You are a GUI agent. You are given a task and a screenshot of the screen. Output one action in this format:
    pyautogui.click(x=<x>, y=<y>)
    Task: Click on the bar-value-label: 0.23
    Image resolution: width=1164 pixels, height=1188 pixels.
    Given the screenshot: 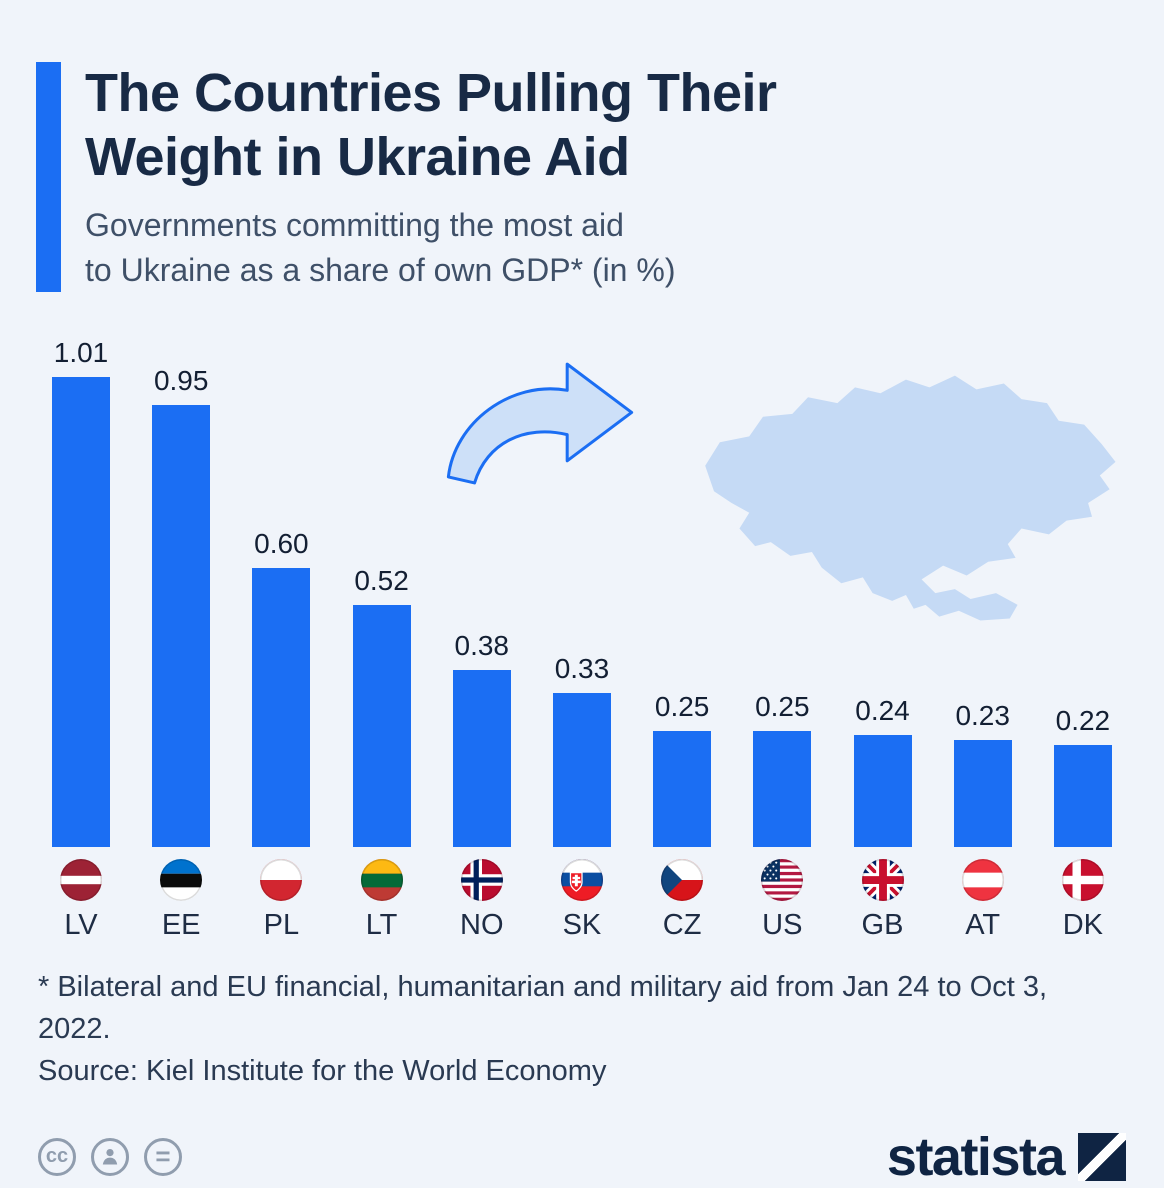 What is the action you would take?
    pyautogui.click(x=982, y=715)
    